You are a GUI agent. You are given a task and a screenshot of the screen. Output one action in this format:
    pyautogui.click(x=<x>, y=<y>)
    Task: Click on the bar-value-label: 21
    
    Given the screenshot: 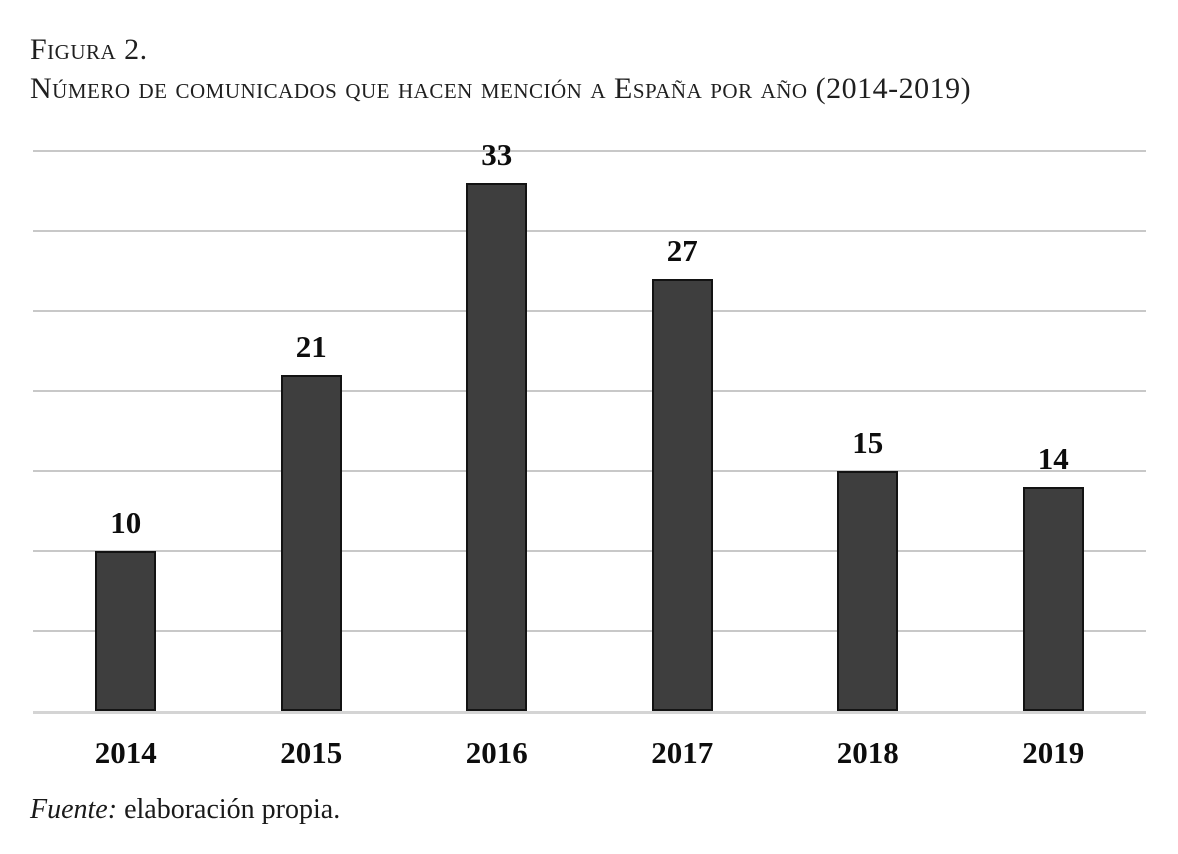 What is the action you would take?
    pyautogui.click(x=311, y=346)
    